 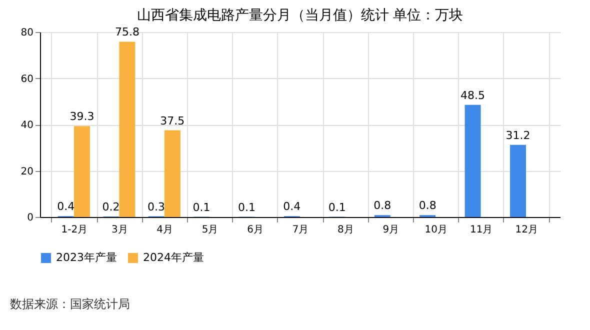 I want to click on x-tick-label: 6月, so click(x=255, y=230).